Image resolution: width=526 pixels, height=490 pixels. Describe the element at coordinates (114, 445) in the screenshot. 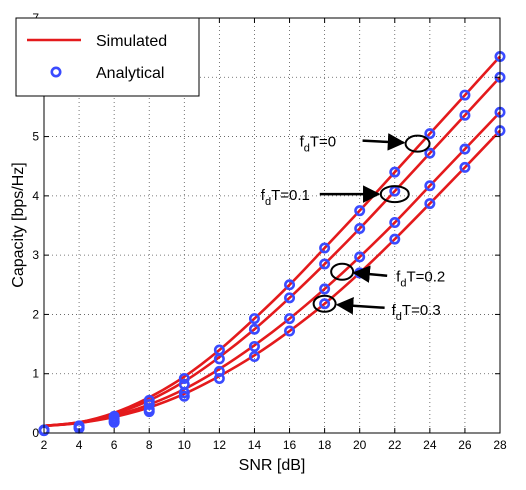

I see `x-tick-label: 6` at that location.